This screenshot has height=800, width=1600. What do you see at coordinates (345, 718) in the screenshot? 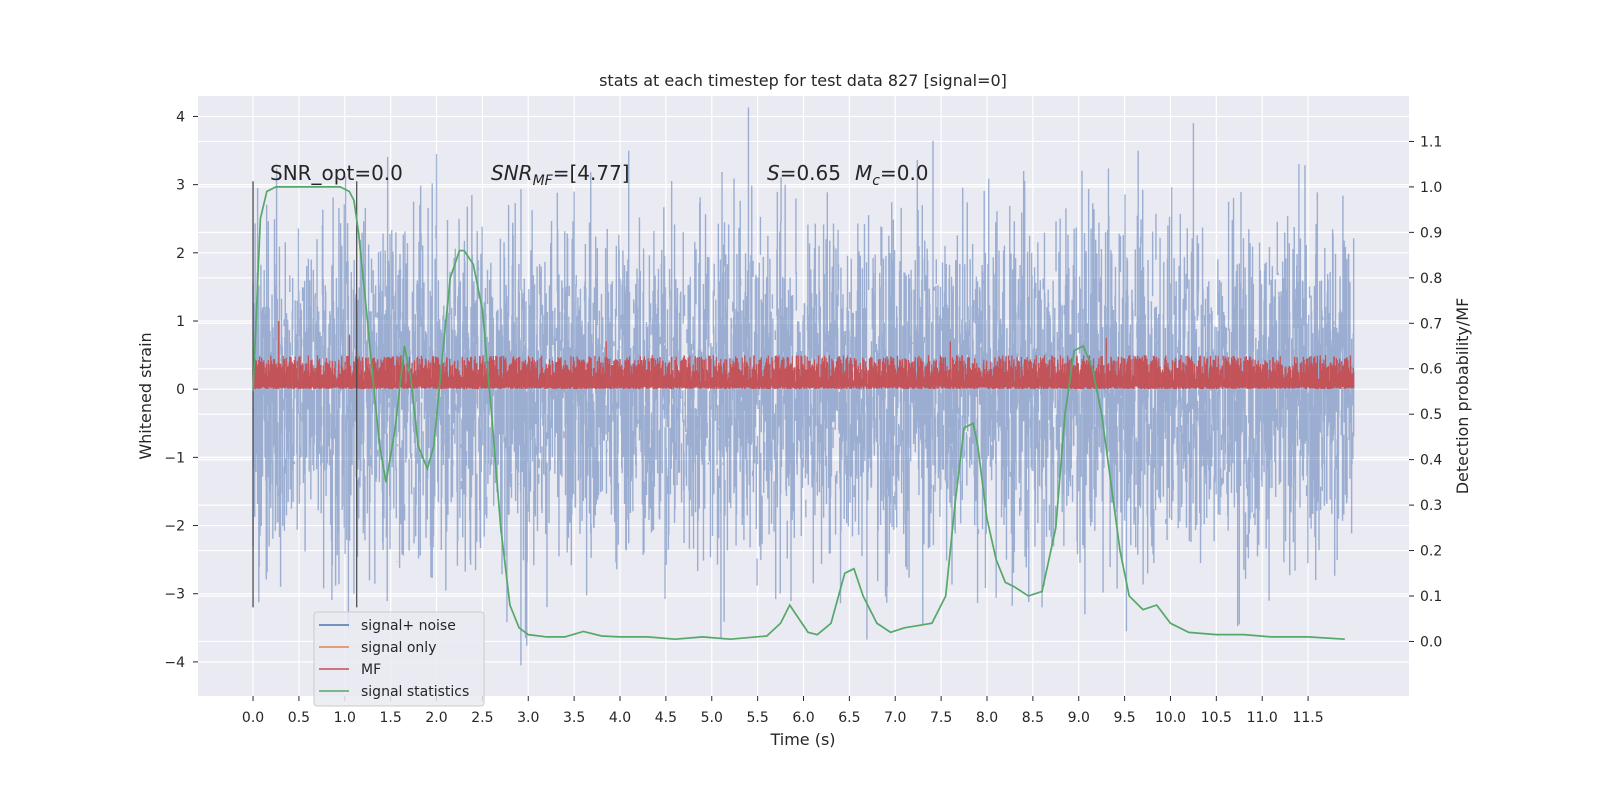
I see `x-tick-label: 1.0` at bounding box center [345, 718].